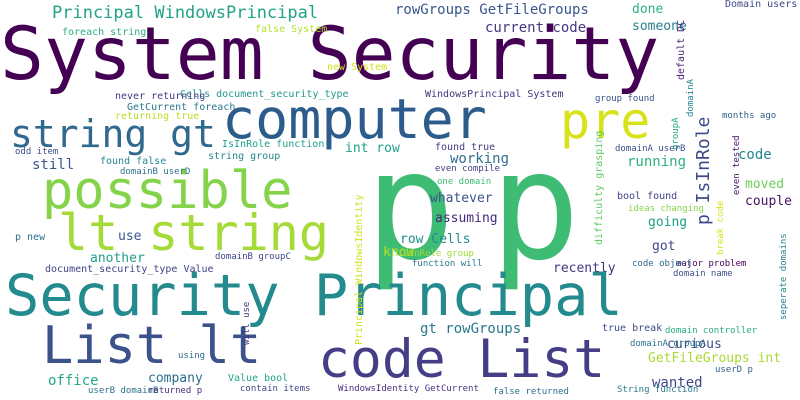 This screenshot has height=400, width=800. I want to click on word: break code, so click(721, 228).